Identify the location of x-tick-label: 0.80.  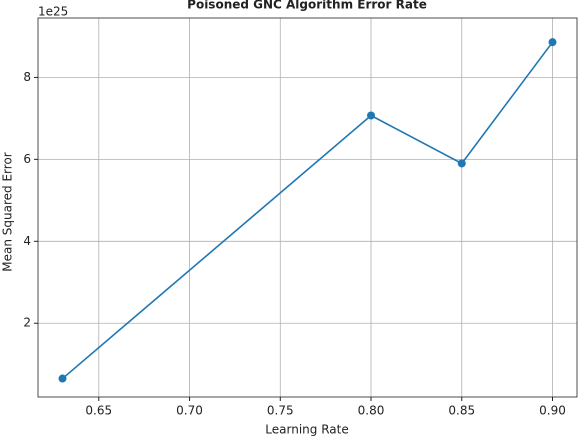
(371, 411).